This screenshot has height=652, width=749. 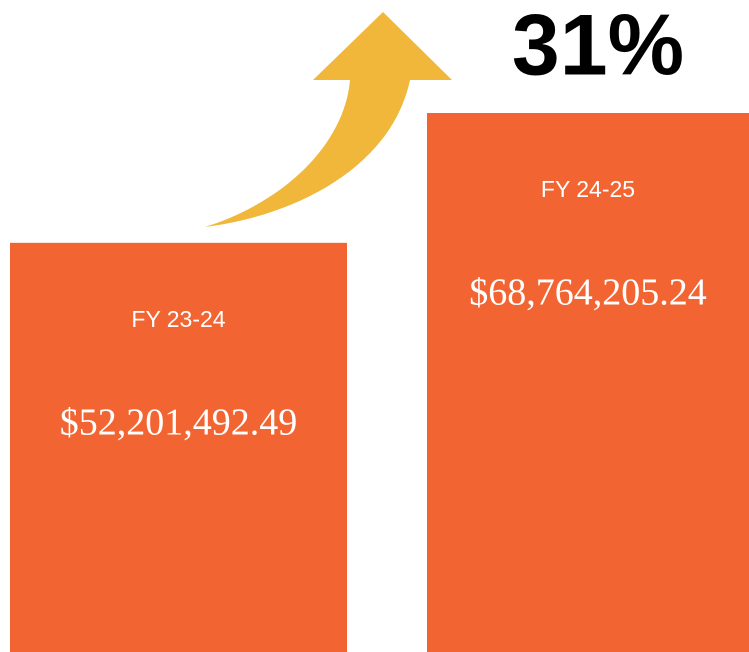 I want to click on growth-annotation: 31%, so click(x=598, y=47).